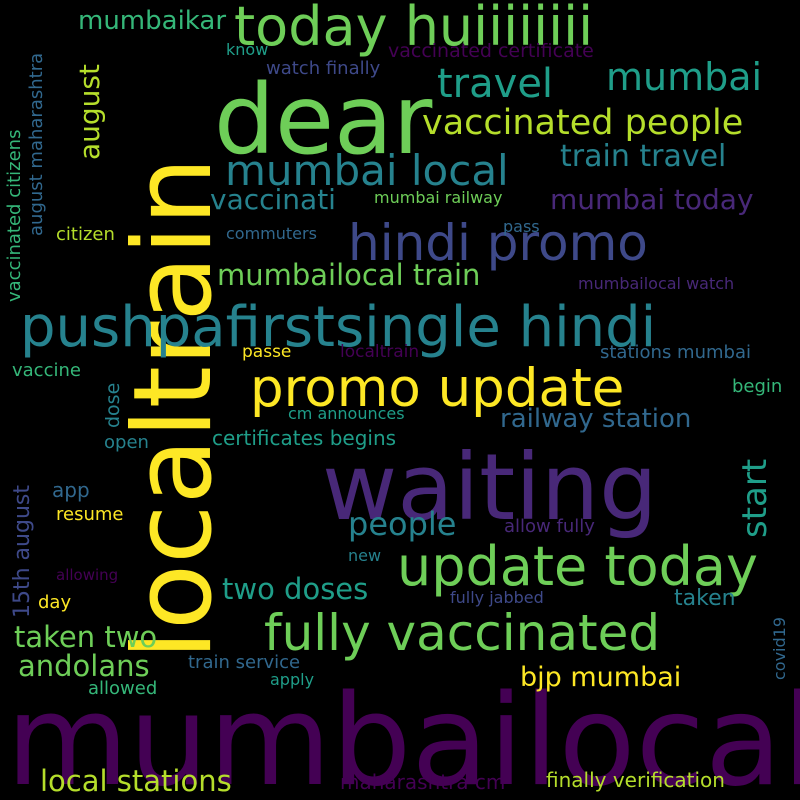 Image resolution: width=800 pixels, height=800 pixels. I want to click on word-citizen: citizen, so click(85, 235).